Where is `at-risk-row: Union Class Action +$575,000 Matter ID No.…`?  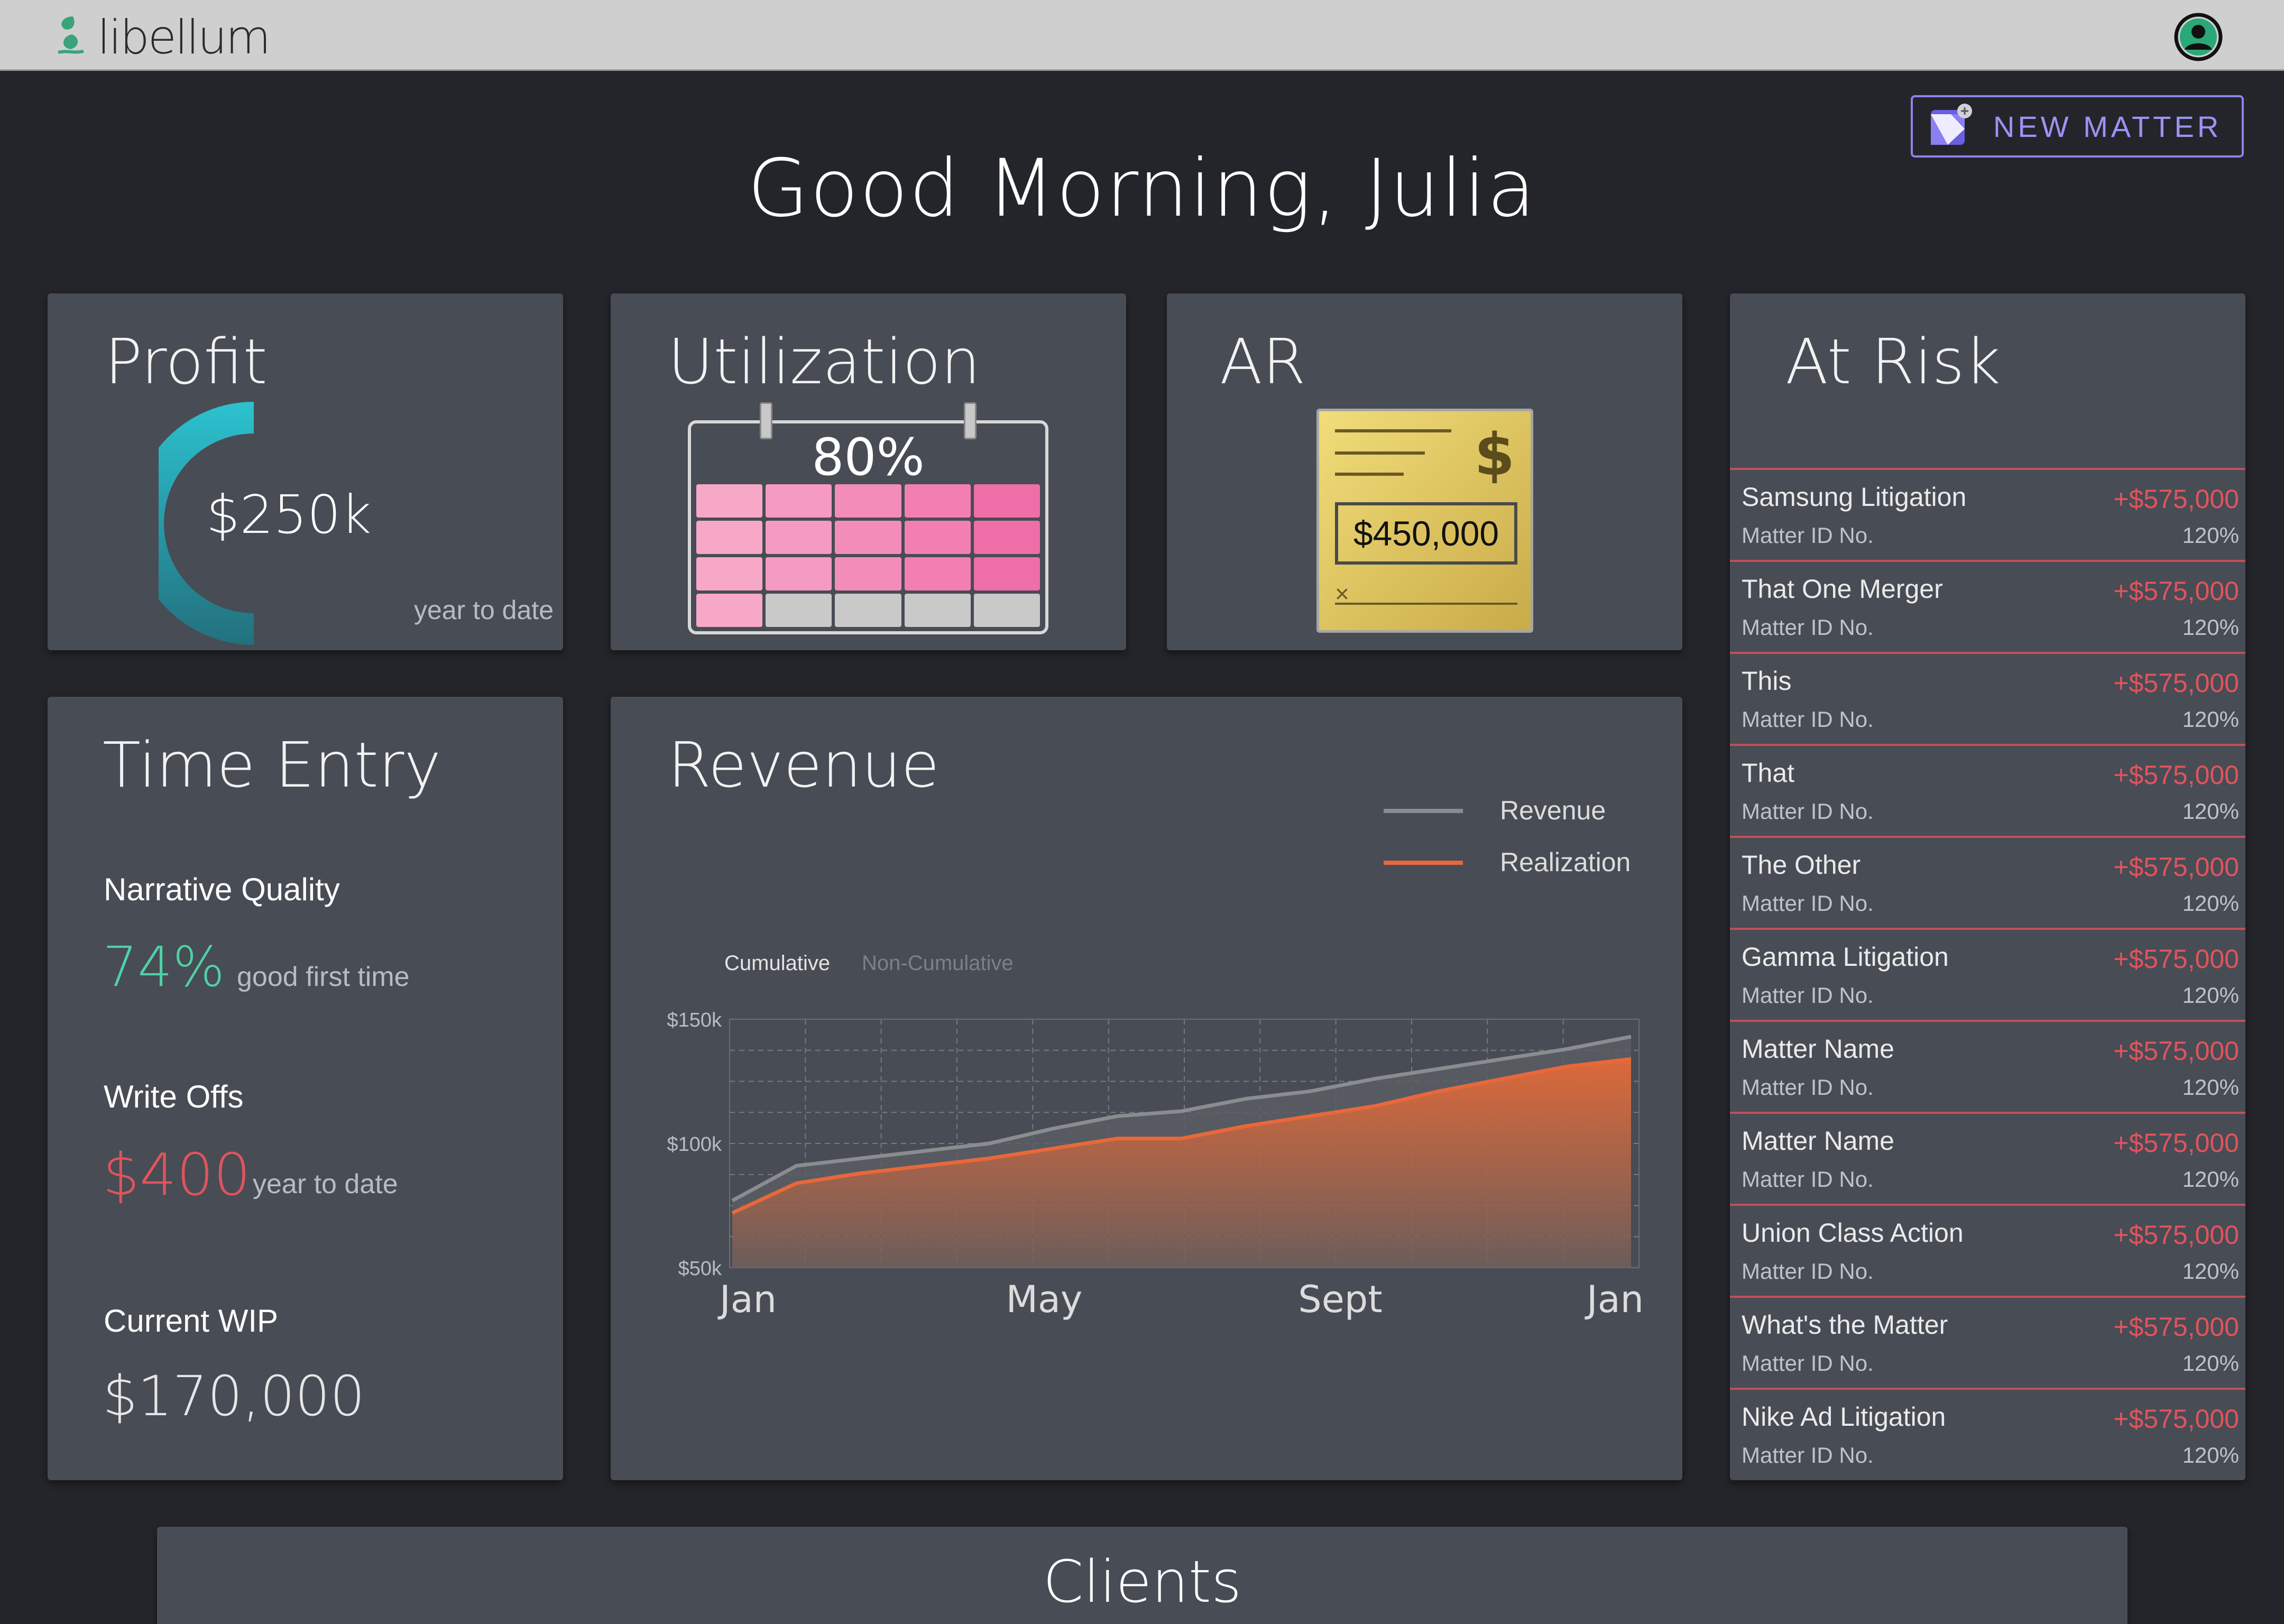
at-risk-row: Union Class Action +$575,000 Matter ID No.… is located at coordinates (1987, 1250).